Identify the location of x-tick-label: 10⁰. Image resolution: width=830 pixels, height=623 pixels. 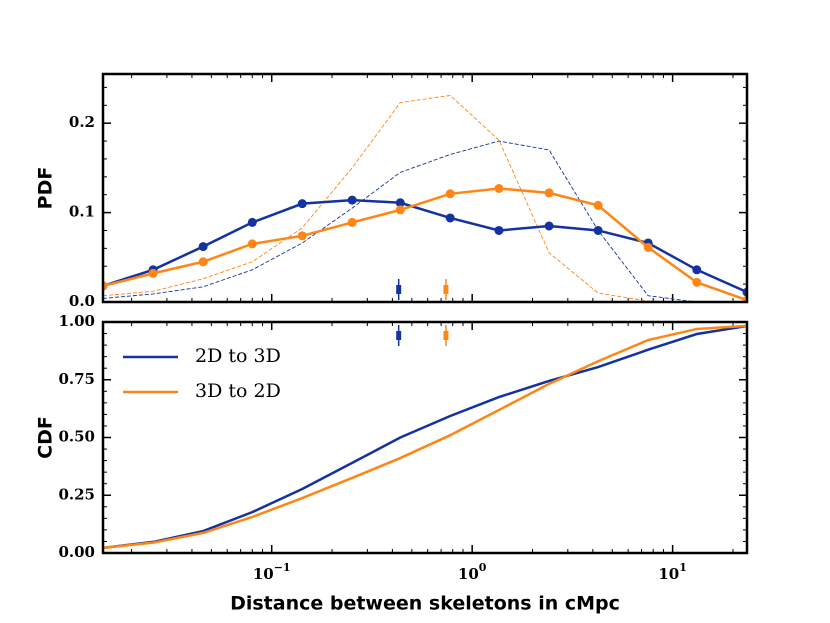
(472, 572).